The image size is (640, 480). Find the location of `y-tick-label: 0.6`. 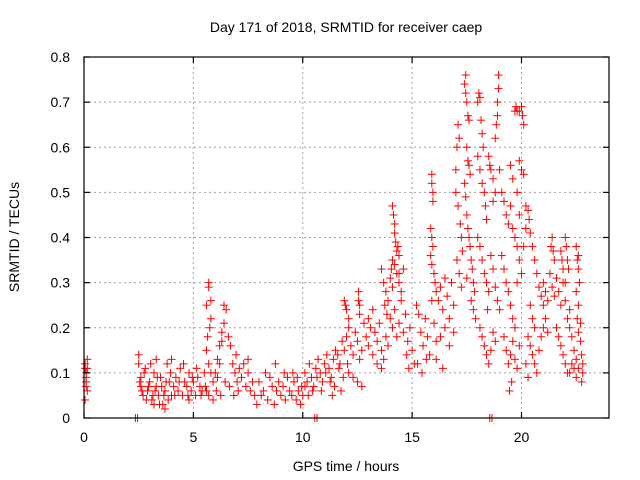

y-tick-label: 0.6 is located at coordinates (61, 147).